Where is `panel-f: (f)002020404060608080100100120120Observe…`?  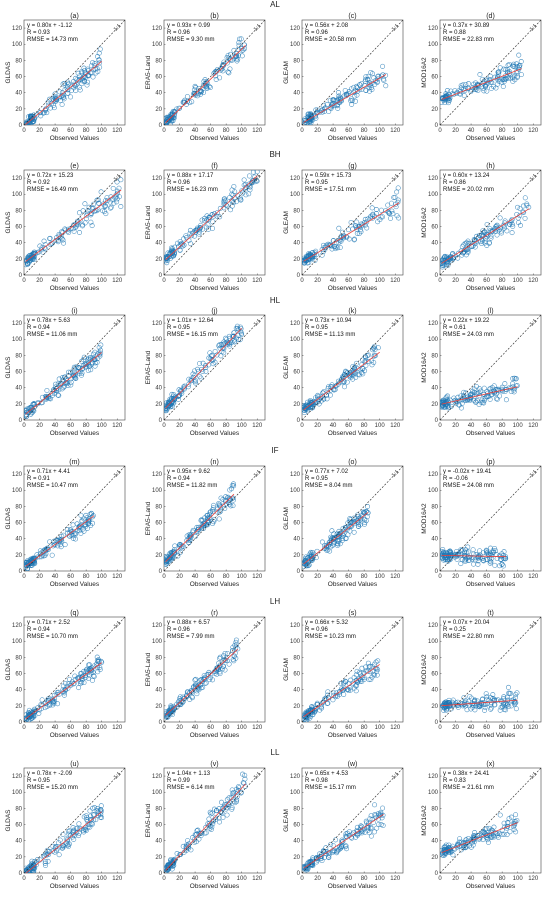
panel-f: (f)002020404060608080100100120120Observe… is located at coordinates (205, 227).